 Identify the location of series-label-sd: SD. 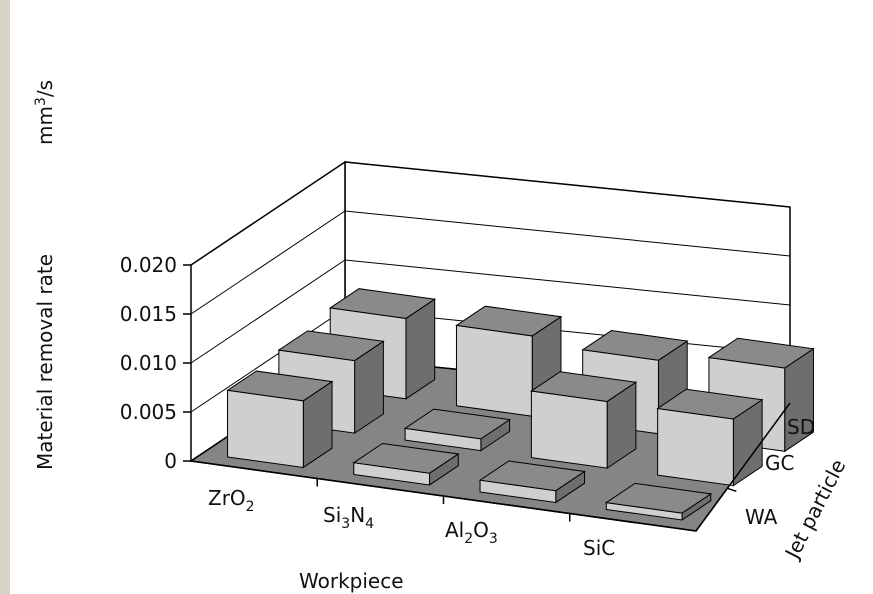
(801, 427).